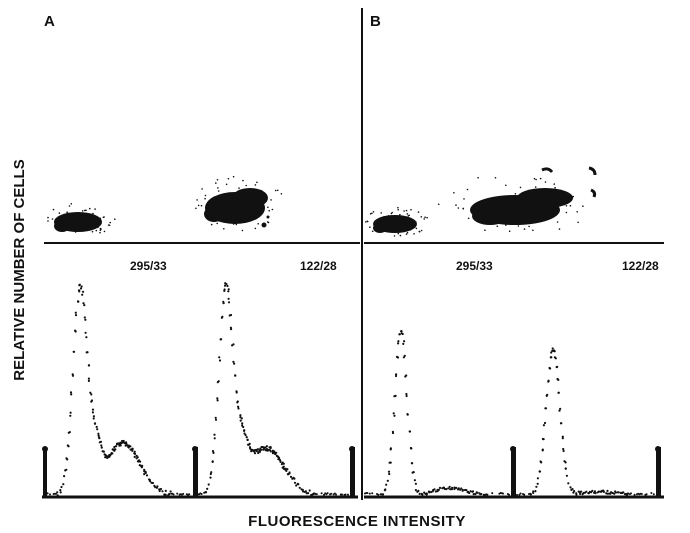 This screenshot has width=690, height=533. I want to click on marker-bar, so click(195, 472).